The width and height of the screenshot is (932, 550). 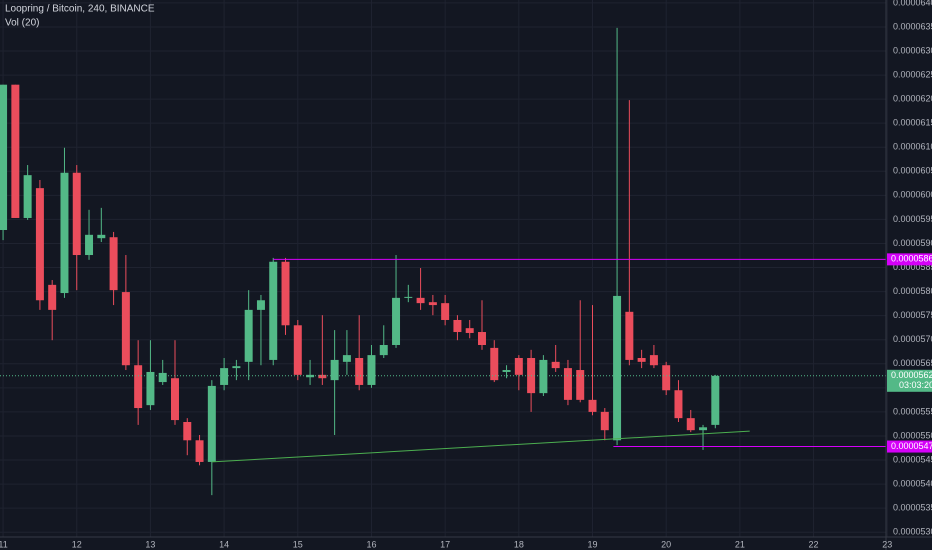 I want to click on x-tick-label: 12, so click(x=77, y=544).